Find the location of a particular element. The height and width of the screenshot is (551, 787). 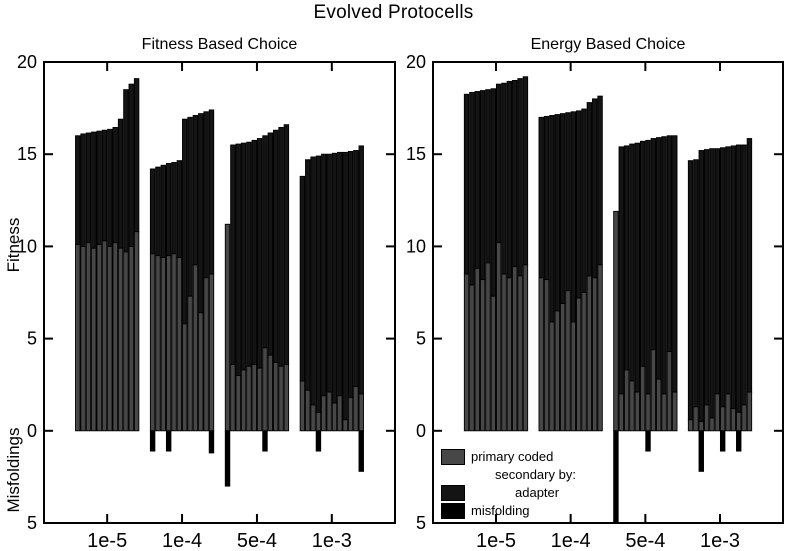

x-tick-label: 5e-4 is located at coordinates (645, 540).